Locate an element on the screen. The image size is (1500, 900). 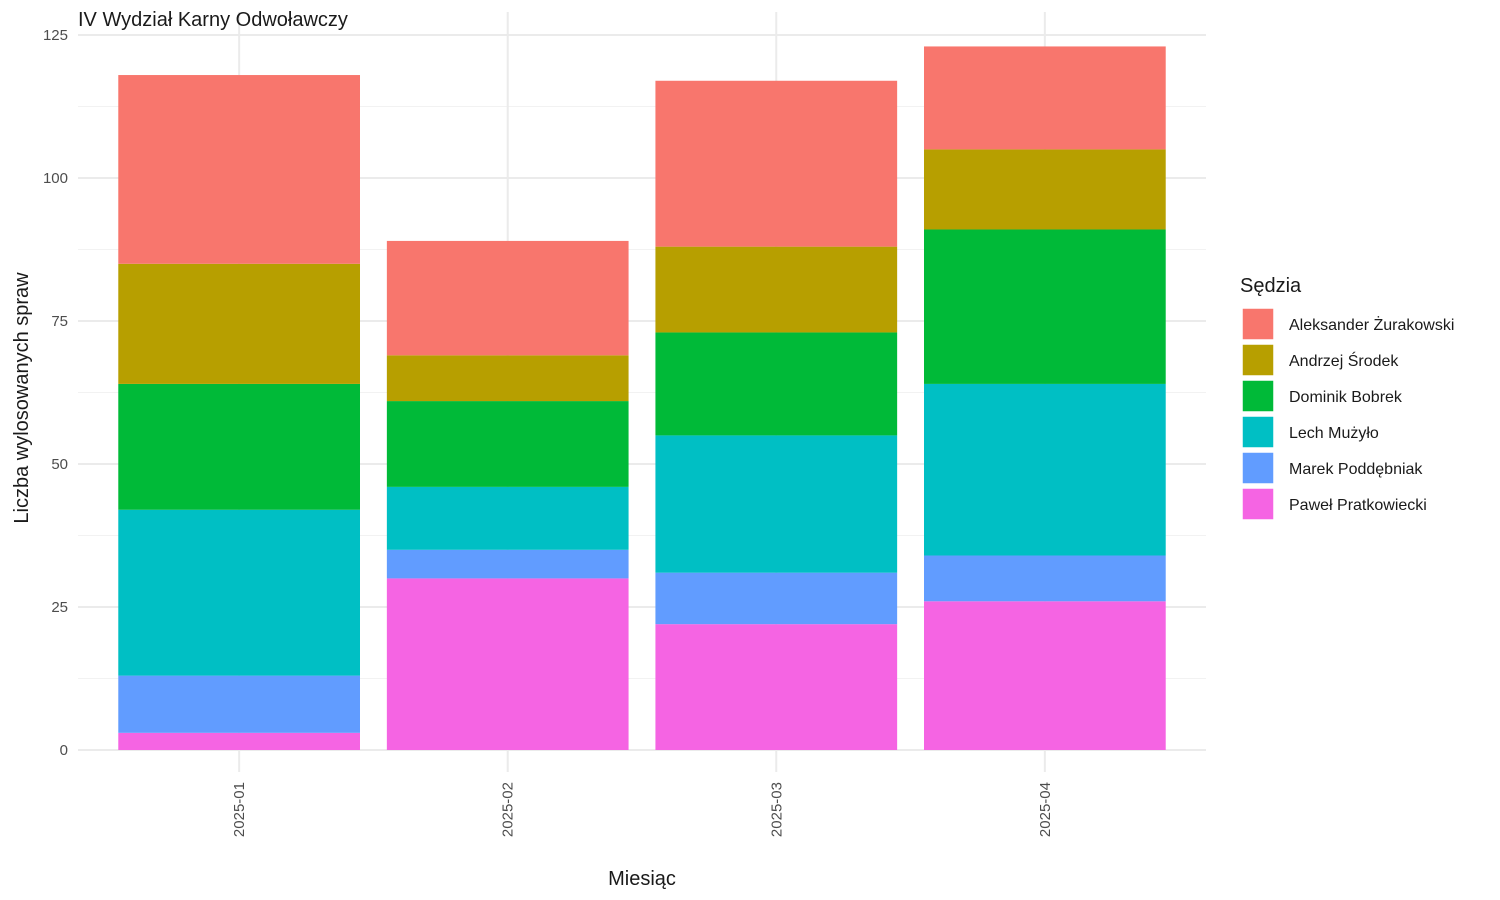
y-tick-label: 125 is located at coordinates (55, 35).